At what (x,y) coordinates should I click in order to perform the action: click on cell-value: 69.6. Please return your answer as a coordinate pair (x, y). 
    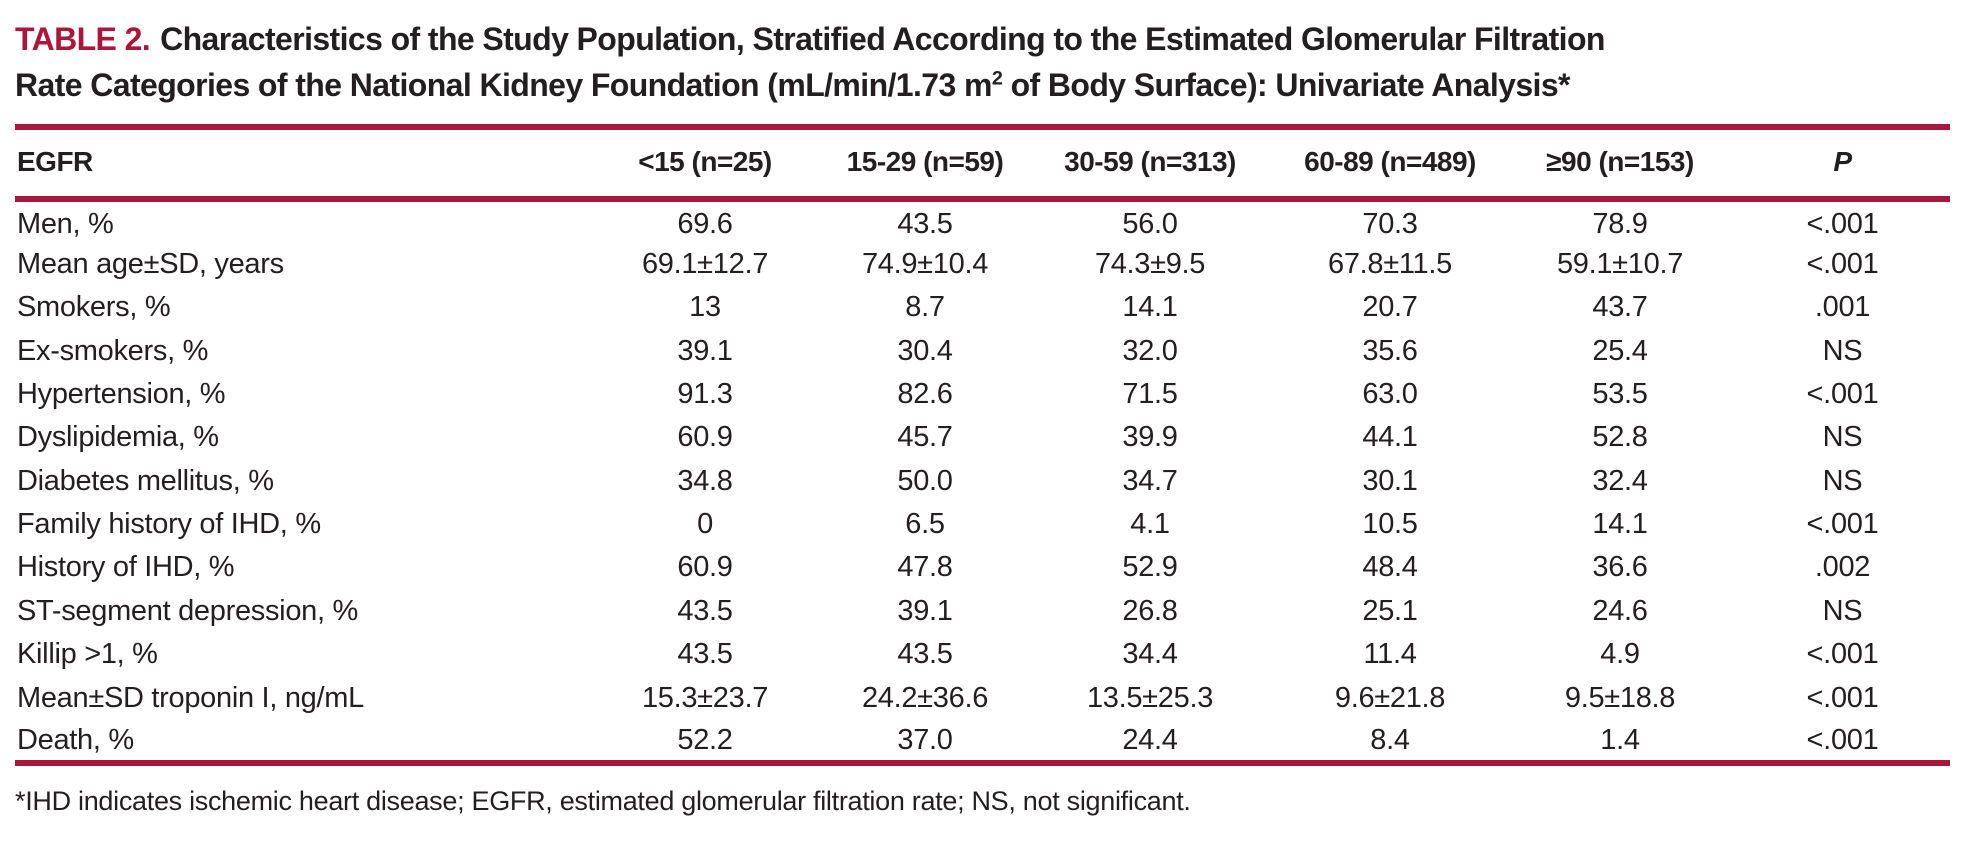
    Looking at the image, I should click on (705, 223).